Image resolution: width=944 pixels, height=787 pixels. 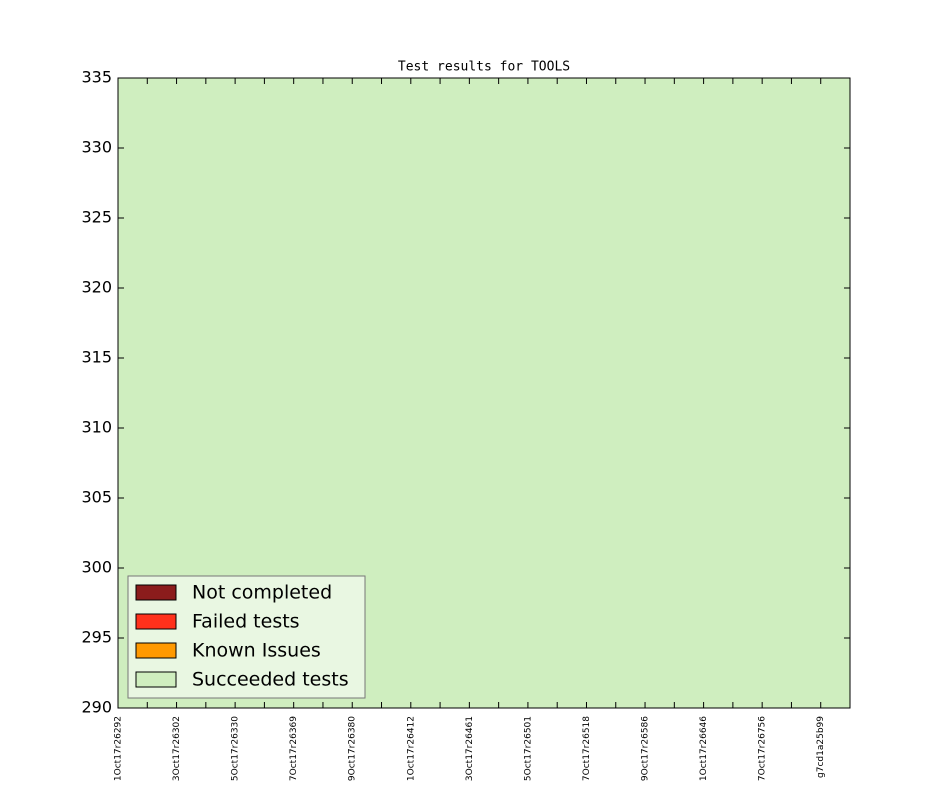 I want to click on x-tick-label: 5Oct17r26330, so click(x=236, y=748).